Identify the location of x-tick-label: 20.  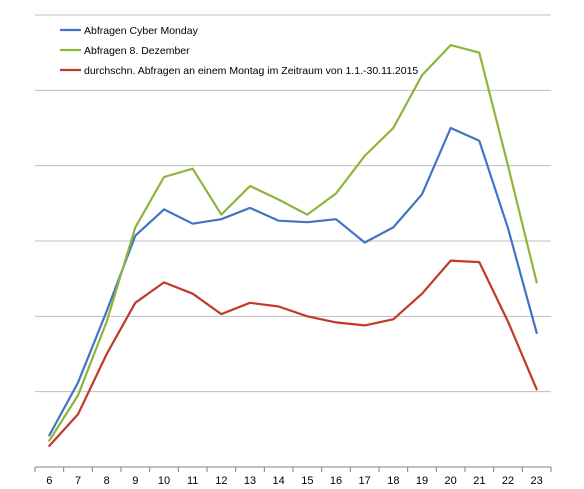
(451, 481).